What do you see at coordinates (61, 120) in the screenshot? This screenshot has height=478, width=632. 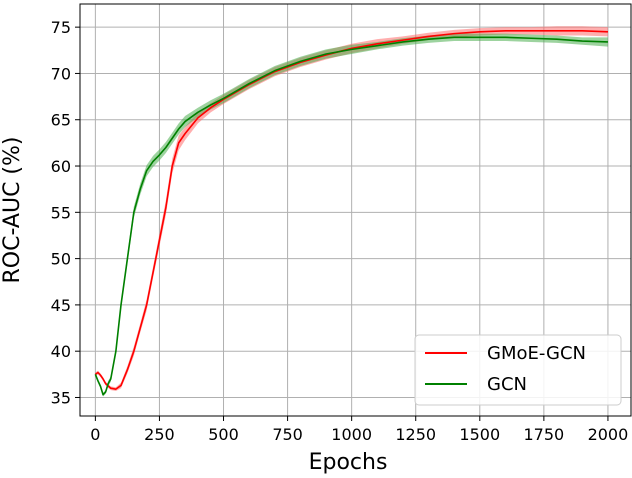 I see `y-tick-label: 65` at bounding box center [61, 120].